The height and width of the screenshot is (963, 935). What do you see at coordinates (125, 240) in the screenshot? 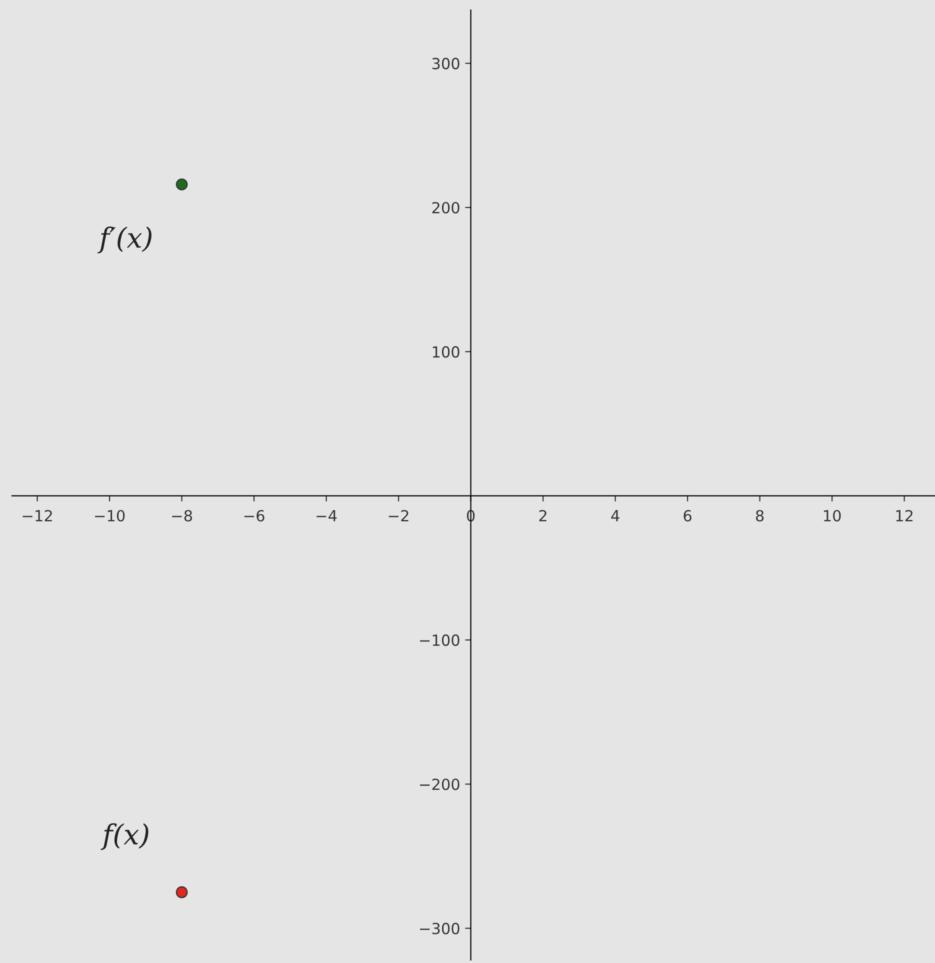
I see `series-label: f′(x)` at bounding box center [125, 240].